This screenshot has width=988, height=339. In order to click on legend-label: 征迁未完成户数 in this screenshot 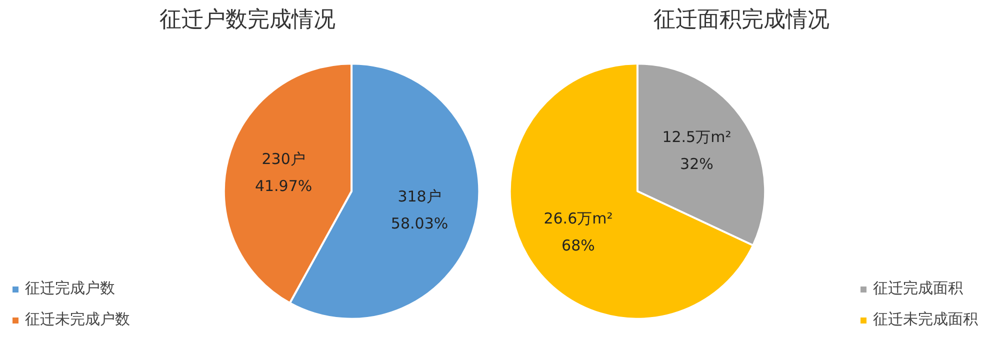, I will do `click(77, 319)`.